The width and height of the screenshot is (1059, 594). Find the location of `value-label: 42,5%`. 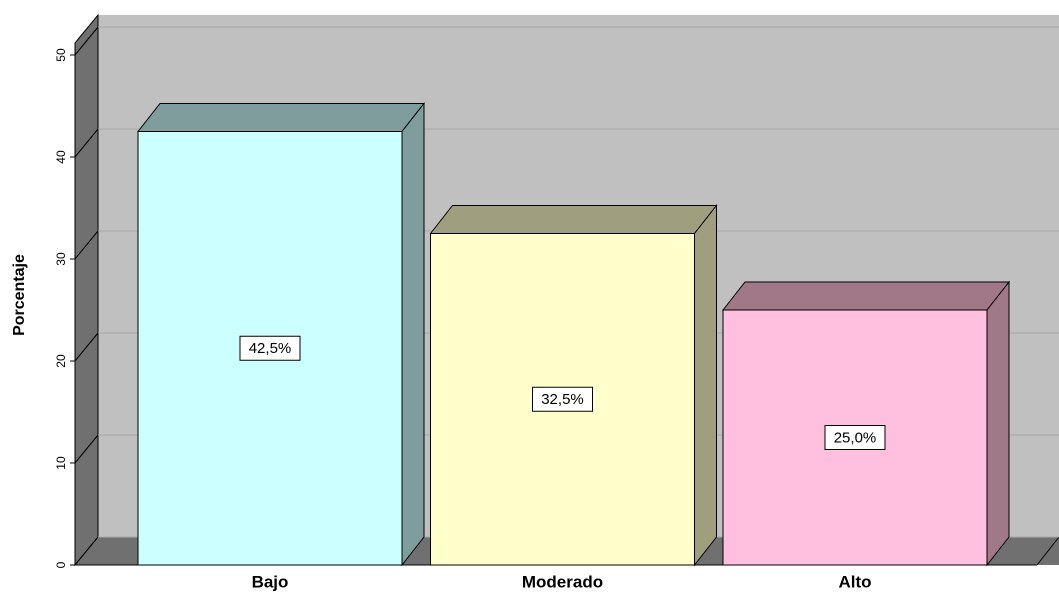

value-label: 42,5% is located at coordinates (270, 348).